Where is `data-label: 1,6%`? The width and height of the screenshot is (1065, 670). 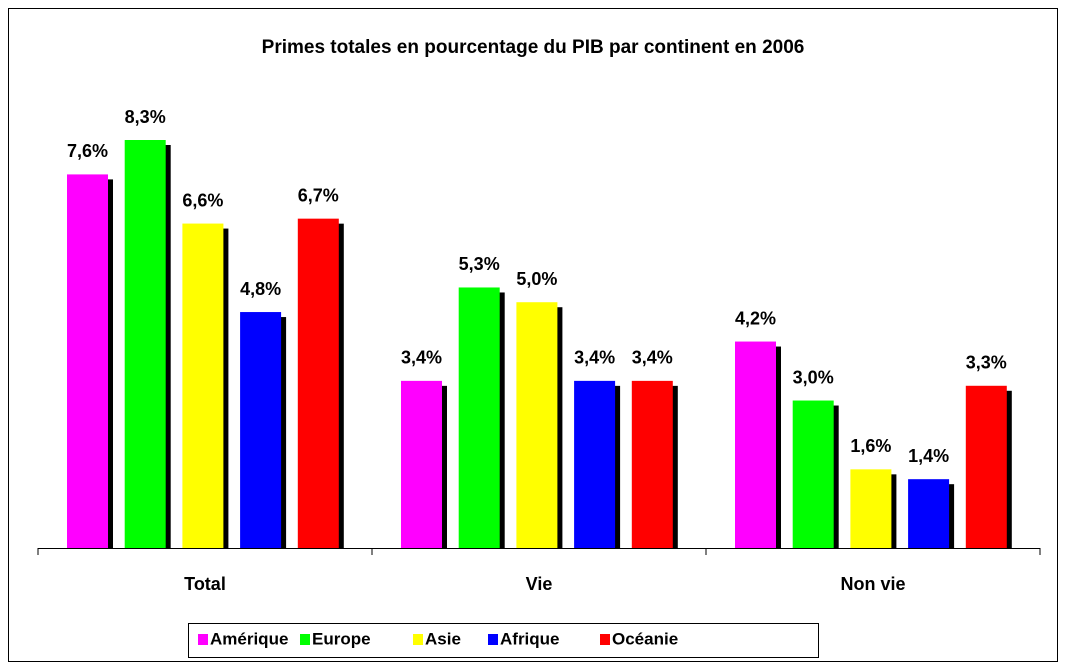 data-label: 1,6% is located at coordinates (870, 446).